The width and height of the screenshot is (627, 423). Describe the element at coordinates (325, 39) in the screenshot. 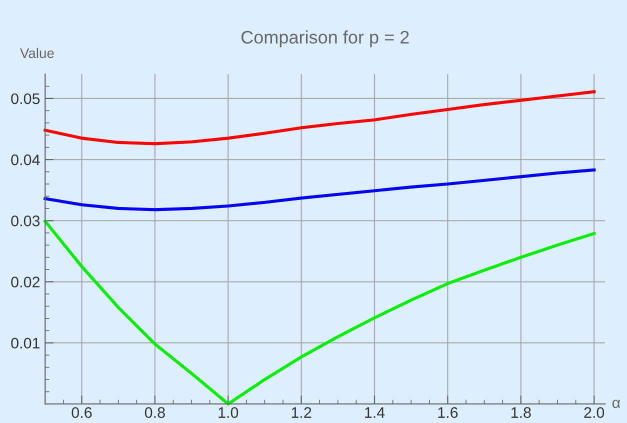

I see `chart-title: Comparison for p = 2` at that location.